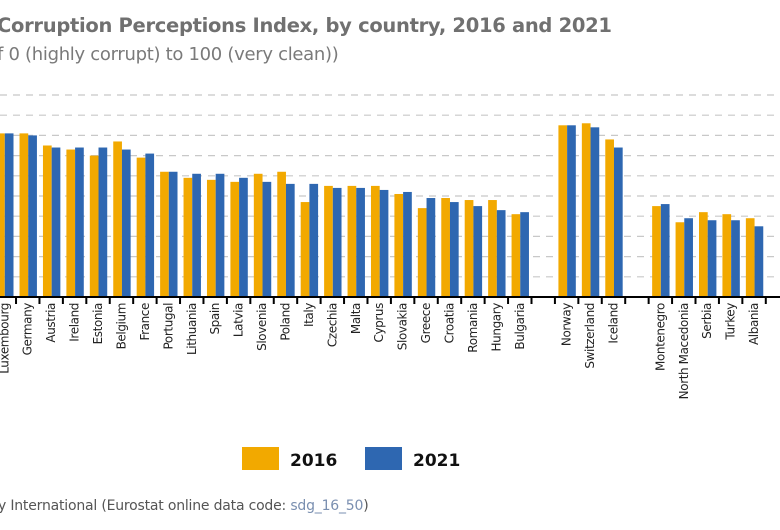  I want to click on source-tail: ), so click(366, 506).